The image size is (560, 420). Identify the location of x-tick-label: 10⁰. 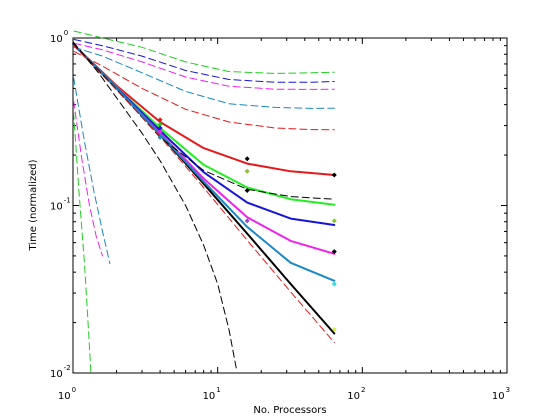
(67, 394).